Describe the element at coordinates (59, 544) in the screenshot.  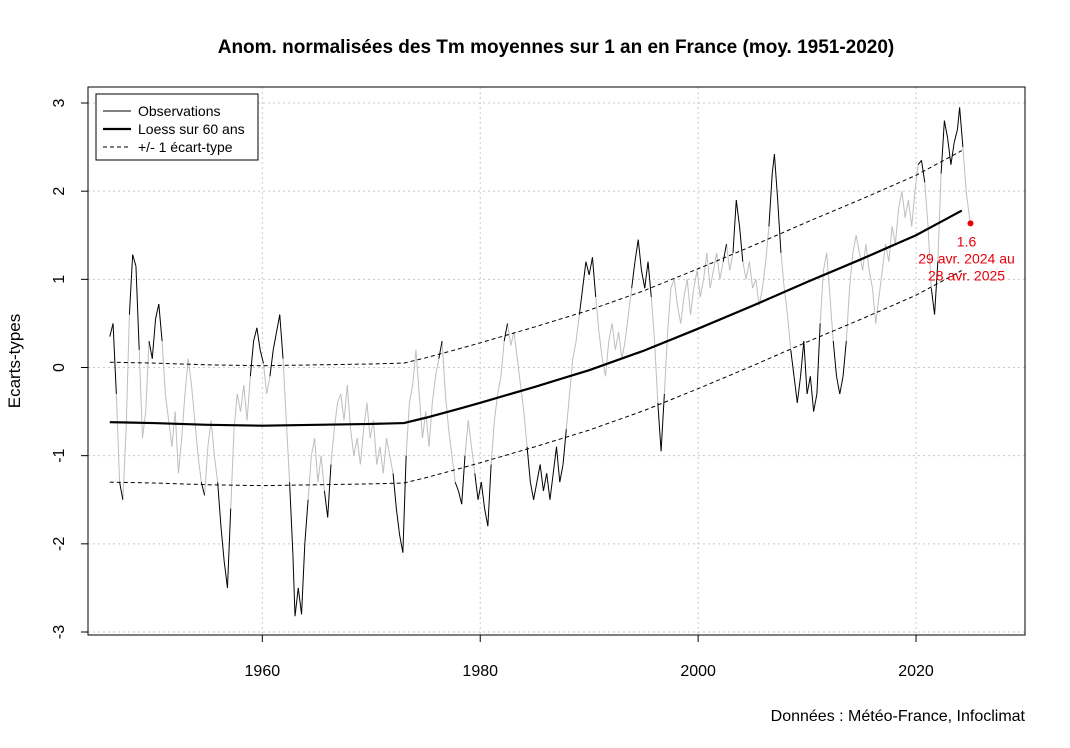
I see `y-tick-label: -2` at that location.